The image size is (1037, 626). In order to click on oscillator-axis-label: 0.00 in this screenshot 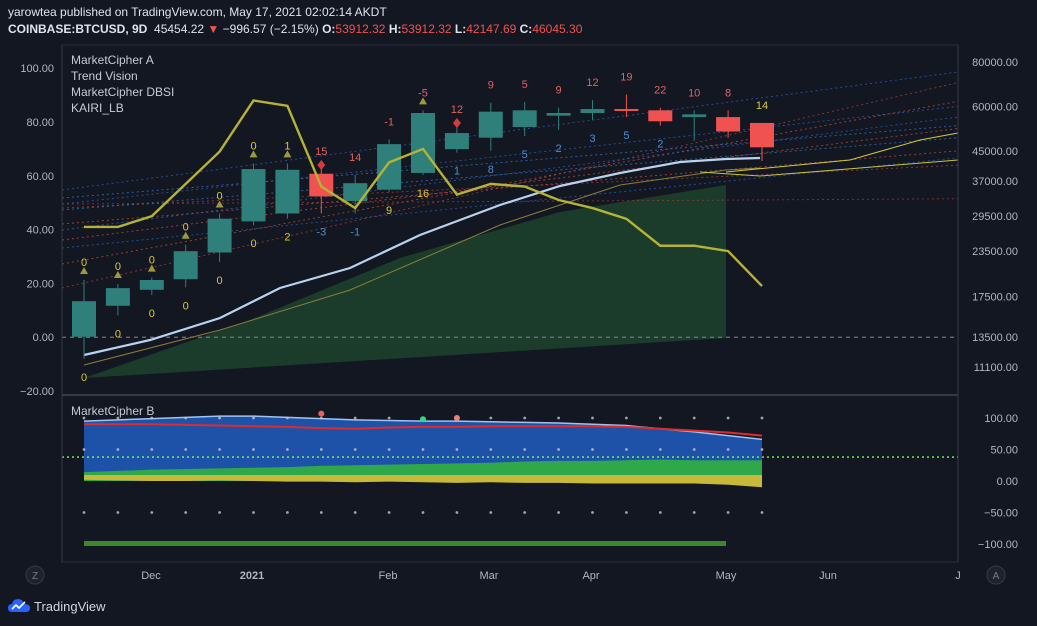, I will do `click(1007, 482)`.